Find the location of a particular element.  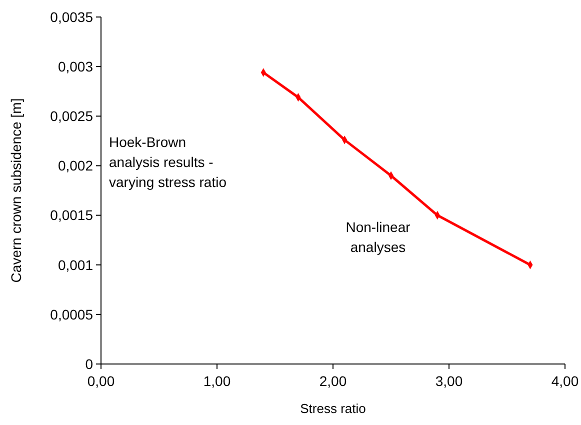

y-tick-label: 0,003 is located at coordinates (76, 66).